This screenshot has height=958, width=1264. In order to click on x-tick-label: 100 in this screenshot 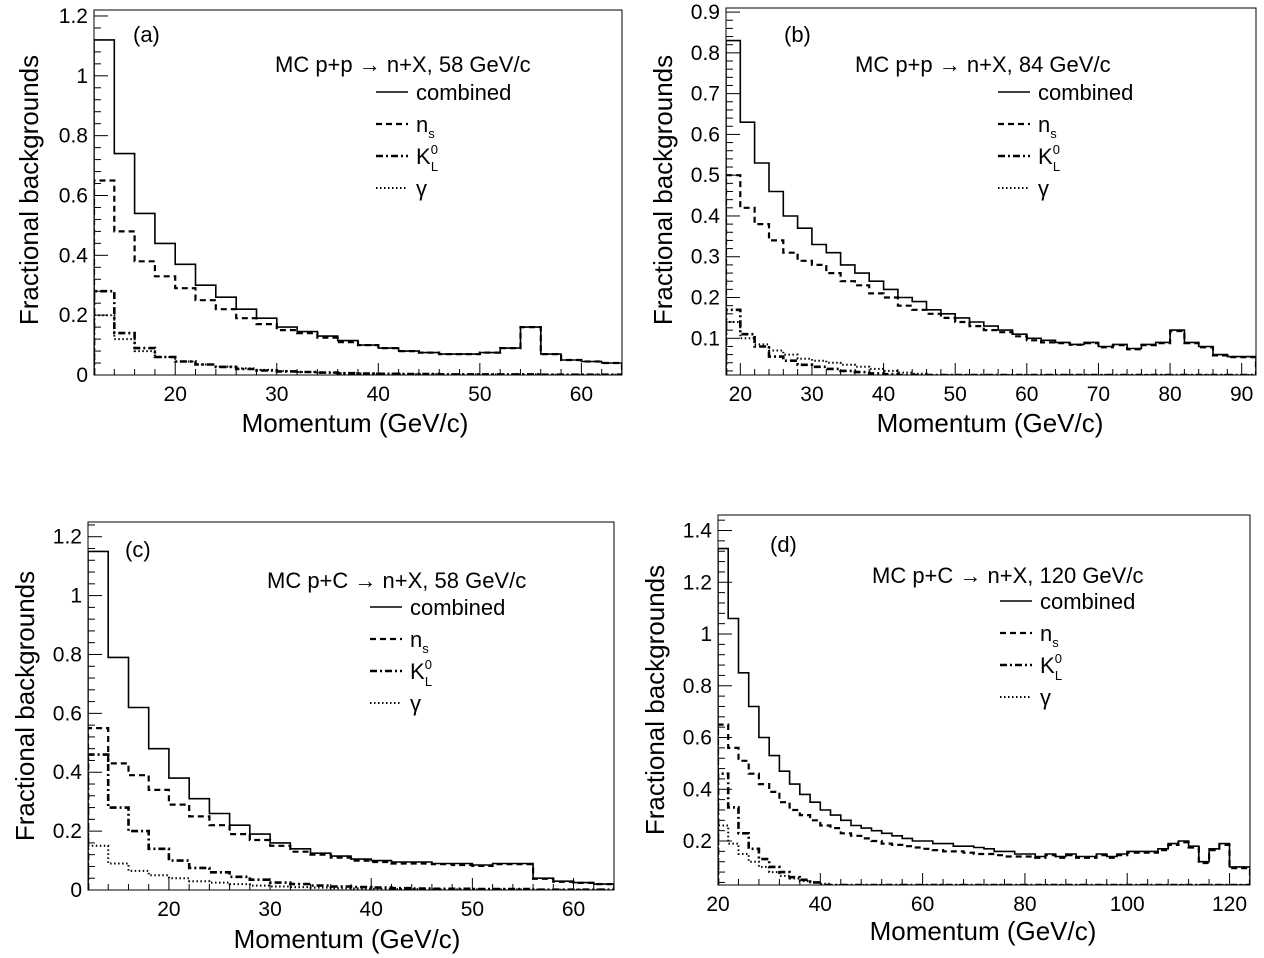, I will do `click(1127, 904)`.